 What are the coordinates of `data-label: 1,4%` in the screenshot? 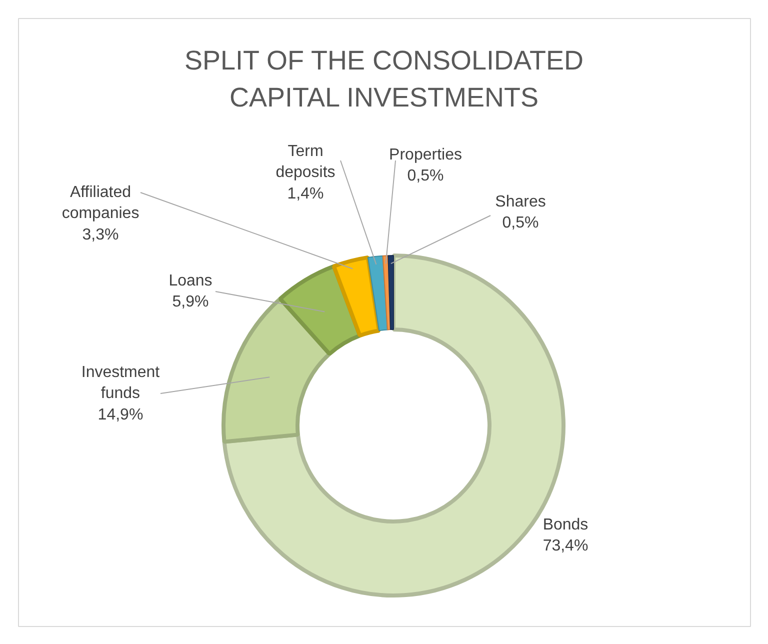 It's located at (305, 193).